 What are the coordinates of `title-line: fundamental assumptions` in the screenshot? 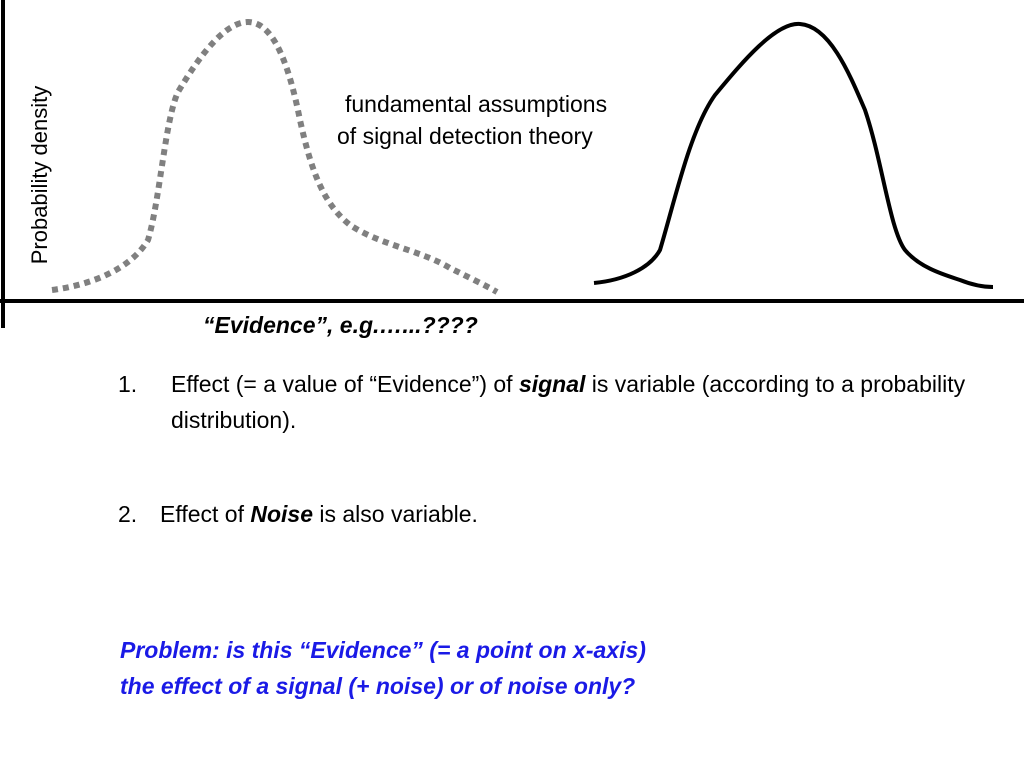 It's located at (476, 104).